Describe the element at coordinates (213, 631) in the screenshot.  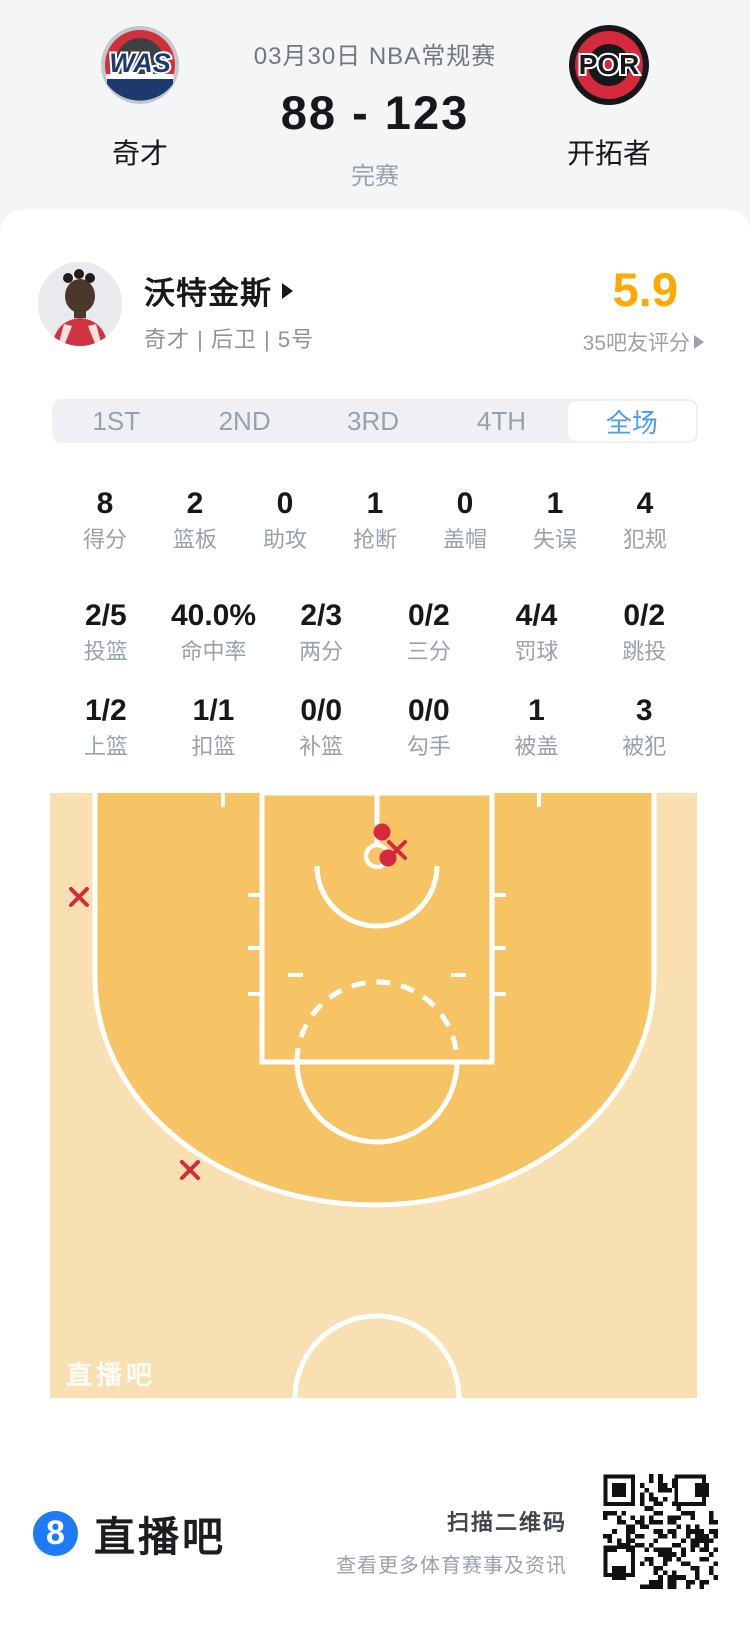
I see `stat-fg-pct: 40.0% 命中率` at that location.